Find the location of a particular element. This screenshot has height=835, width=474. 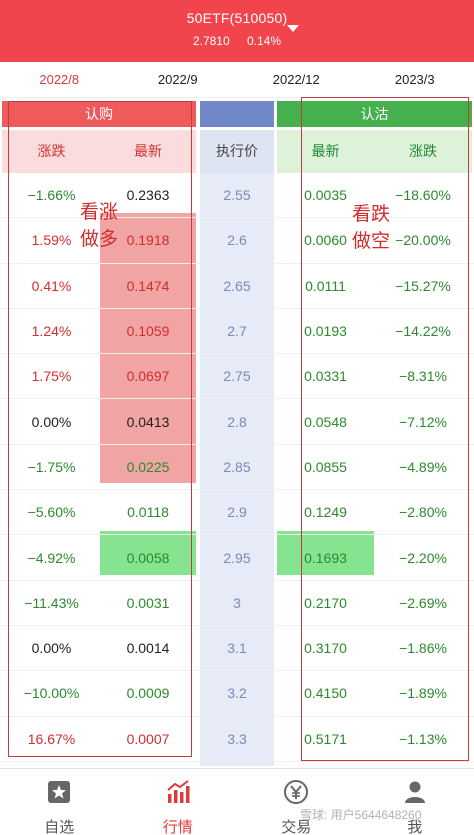

call-change-cell: 1.59% is located at coordinates (51, 240).